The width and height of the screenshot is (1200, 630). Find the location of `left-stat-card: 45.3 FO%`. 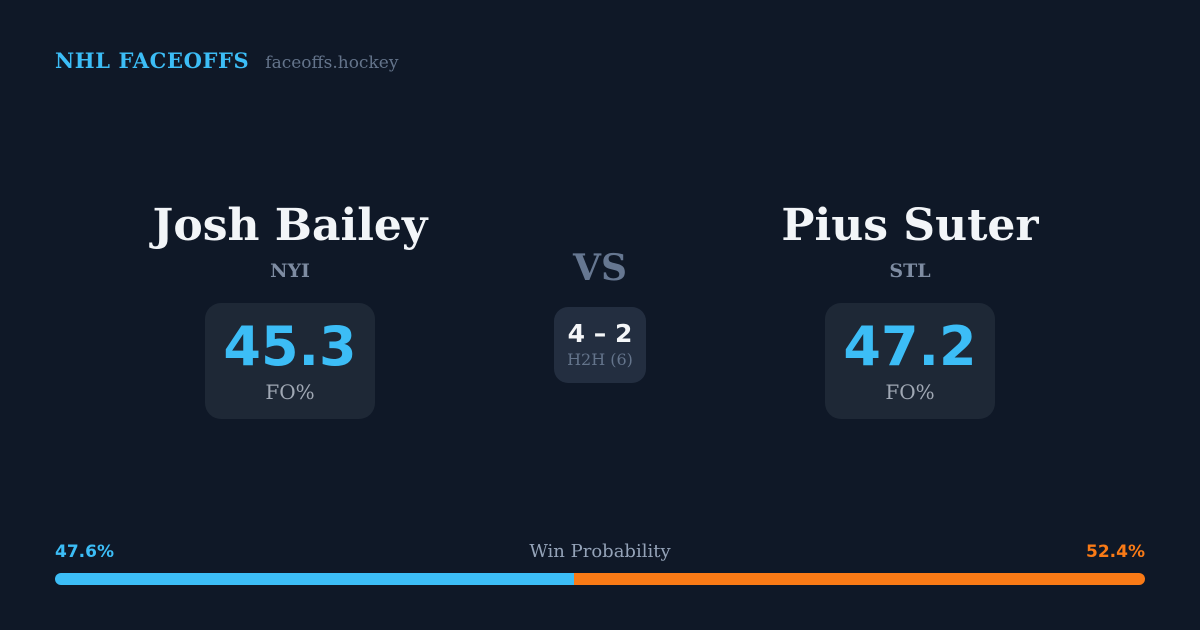

left-stat-card: 45.3 FO% is located at coordinates (290, 361).